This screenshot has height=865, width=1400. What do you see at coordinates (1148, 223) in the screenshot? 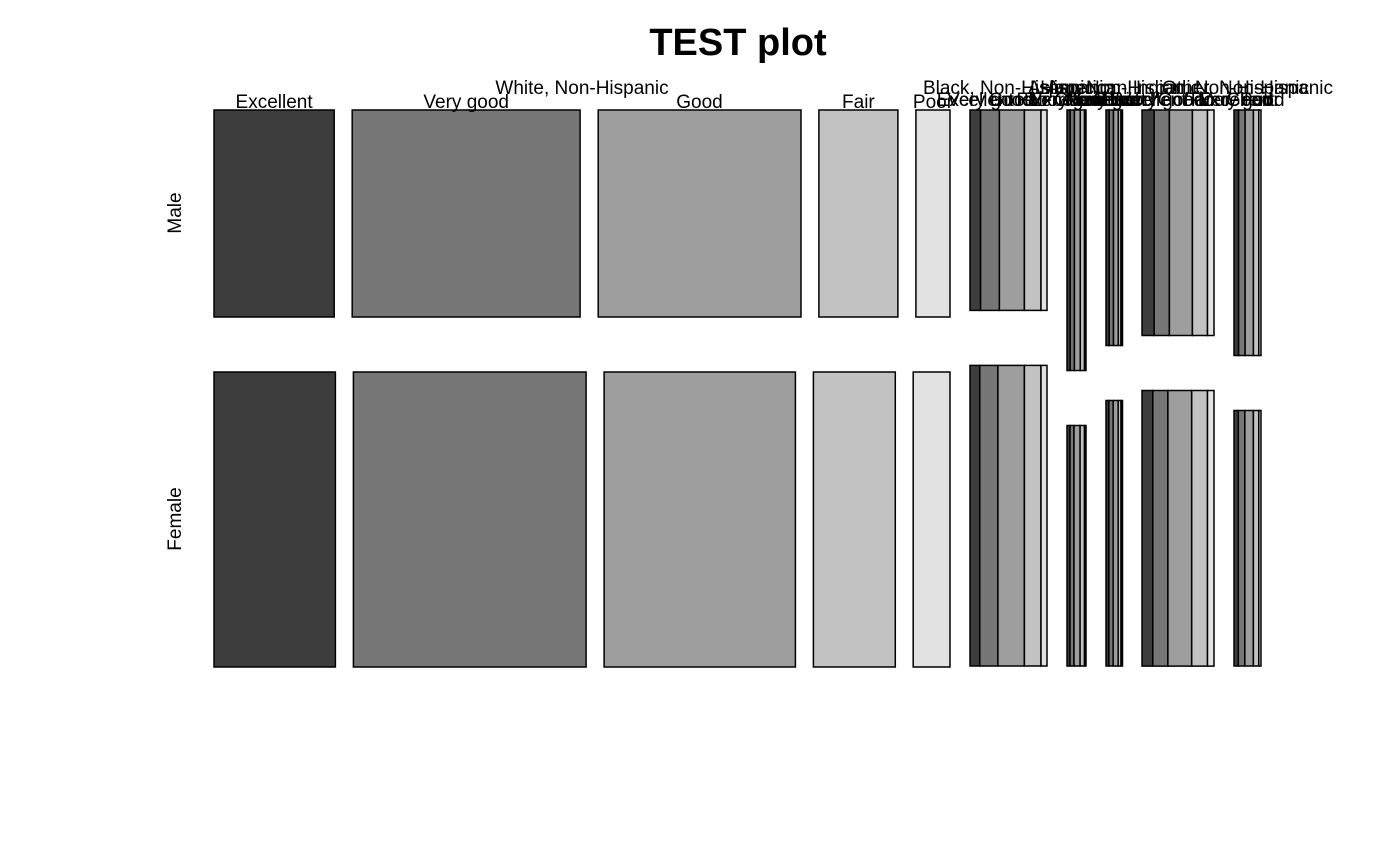
I see `tile-american-indian-non-hispanic-male-excellent` at bounding box center [1148, 223].